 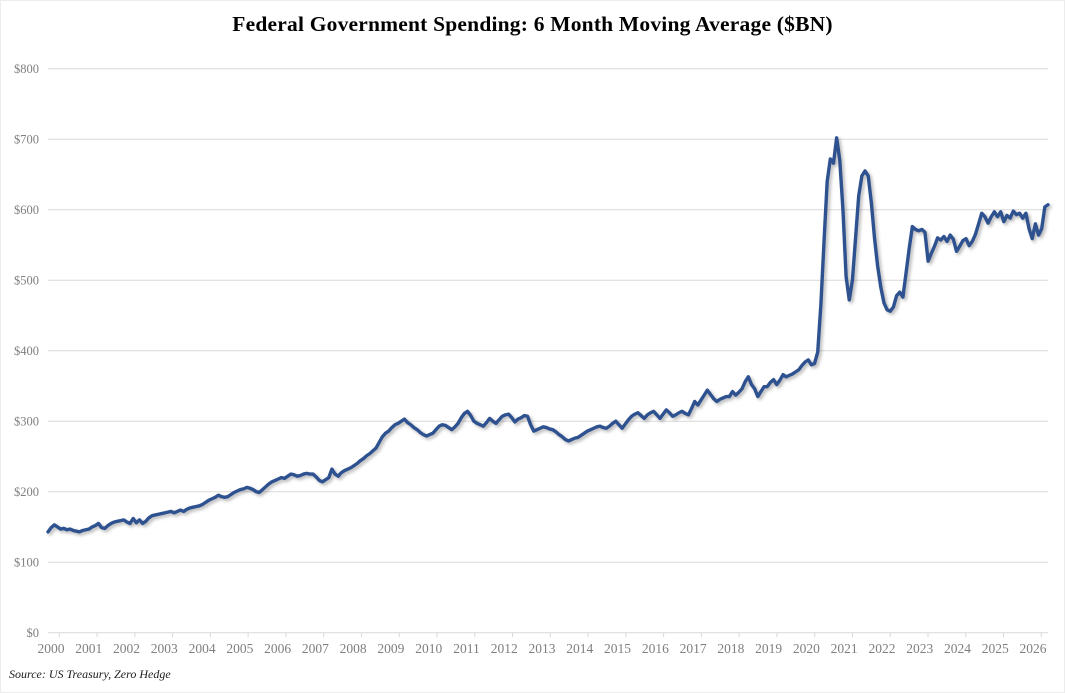 I want to click on y-tick-label-800: $800, so click(x=26, y=69).